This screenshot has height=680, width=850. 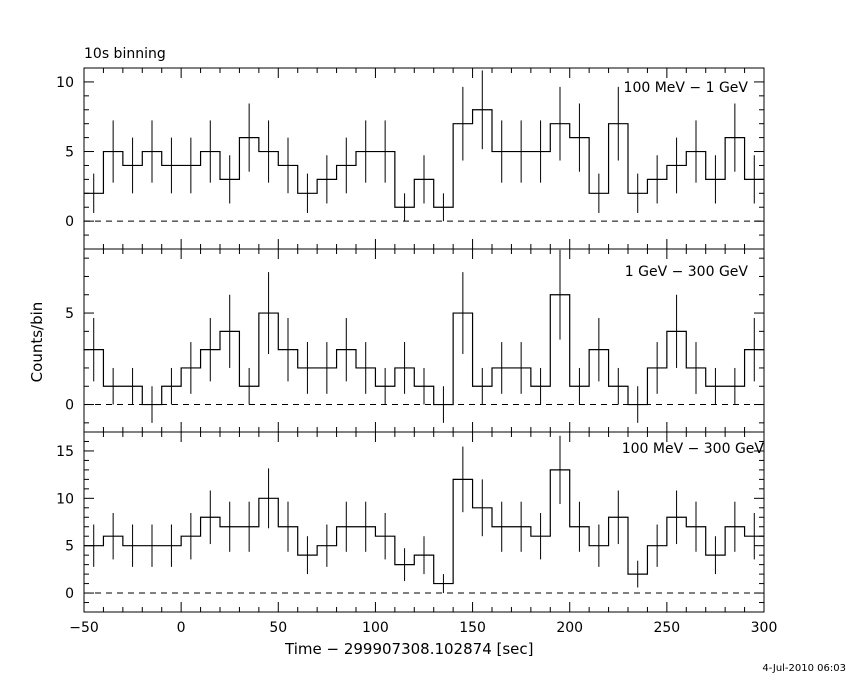 What do you see at coordinates (375, 628) in the screenshot?
I see `x-tick-label: 100` at bounding box center [375, 628].